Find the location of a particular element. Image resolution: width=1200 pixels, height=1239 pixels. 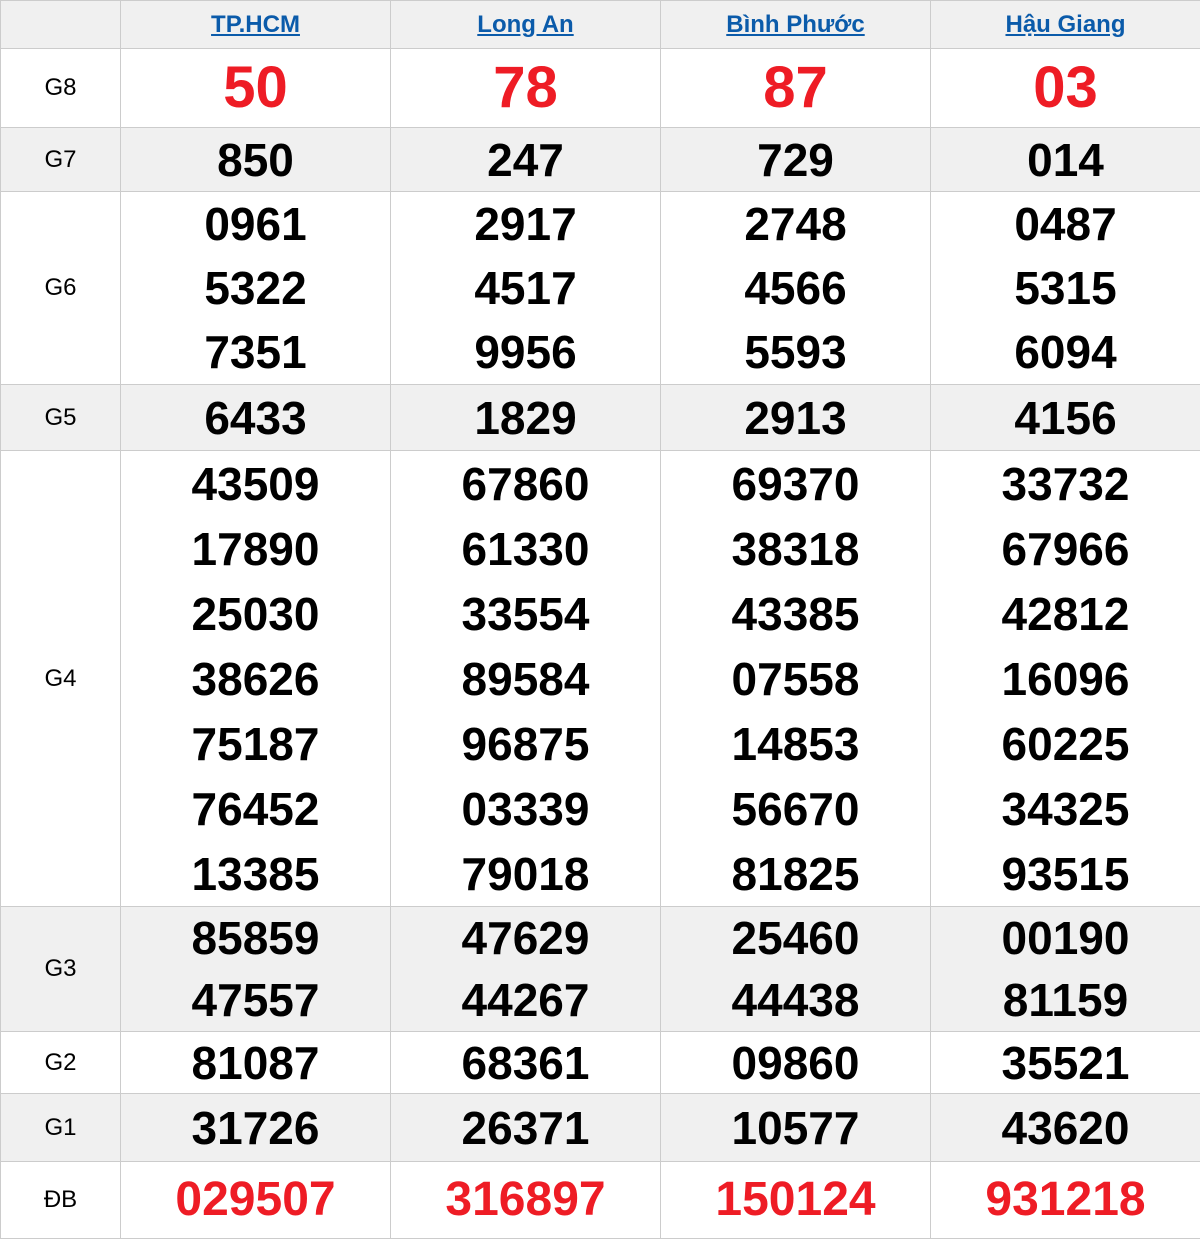

result-cell-db-longan: 316897 is located at coordinates (526, 1200).